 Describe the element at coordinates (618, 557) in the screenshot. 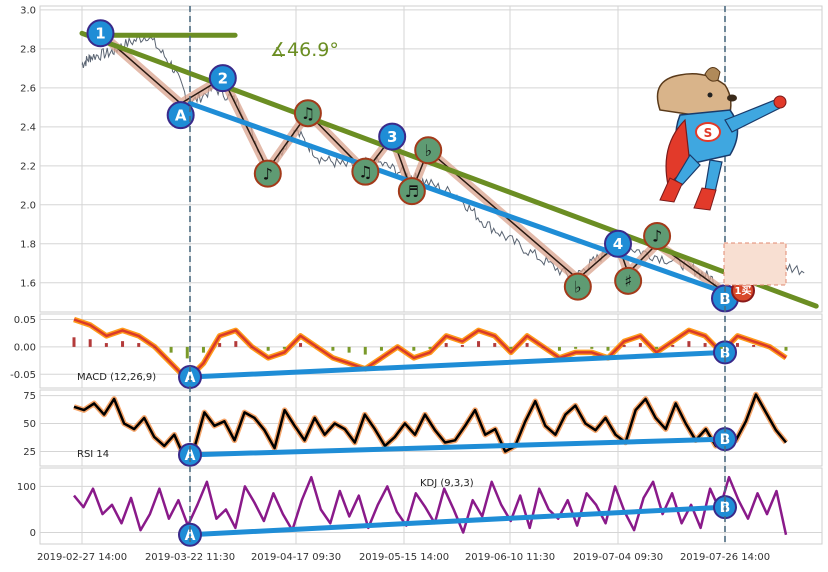

I see `x-tick-label: 2019-07-04 09:30` at that location.